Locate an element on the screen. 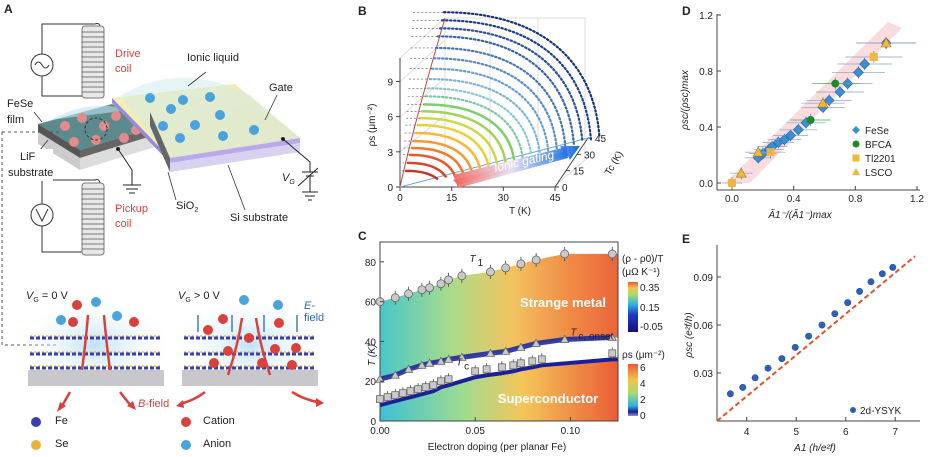  tc-onset-label: T is located at coordinates (573, 332).